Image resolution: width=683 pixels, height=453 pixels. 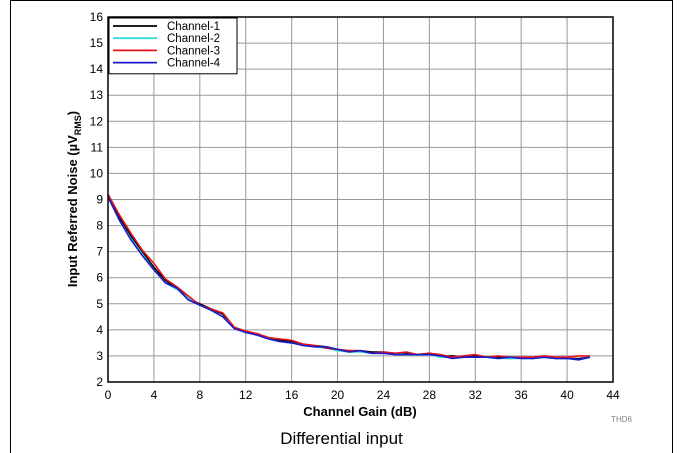 What do you see at coordinates (154, 395) in the screenshot?
I see `x-tick-label: 4` at bounding box center [154, 395].